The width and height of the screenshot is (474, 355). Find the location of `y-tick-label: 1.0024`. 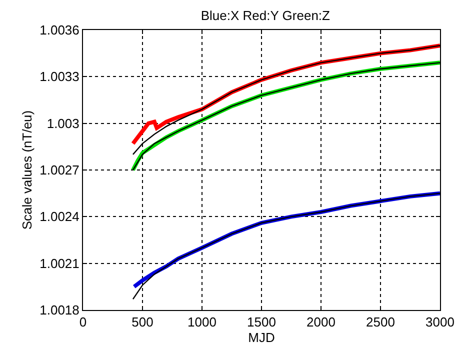

y-tick-label: 1.0024 is located at coordinates (60, 216).